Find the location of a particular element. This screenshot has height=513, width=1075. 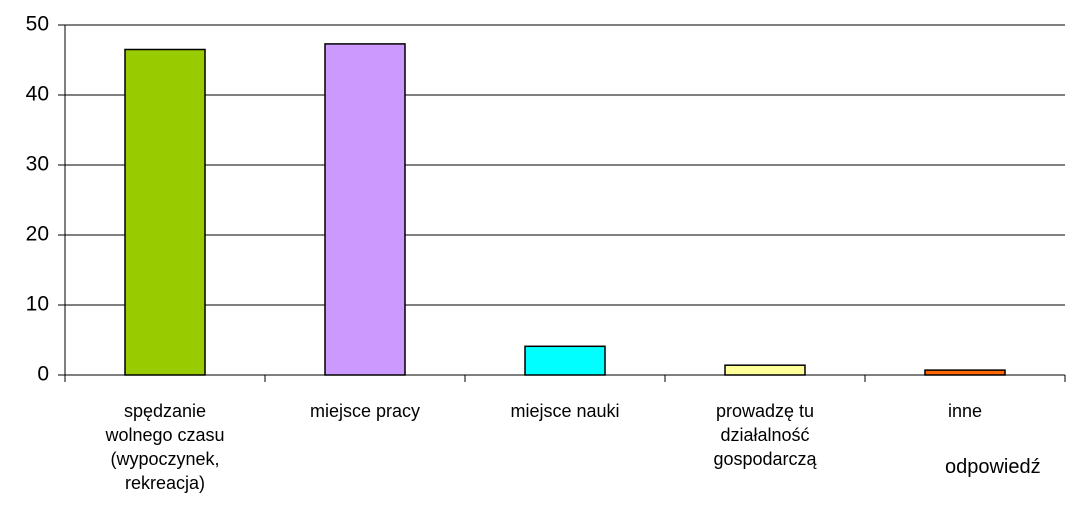

x-tick-label: inne is located at coordinates (965, 411).